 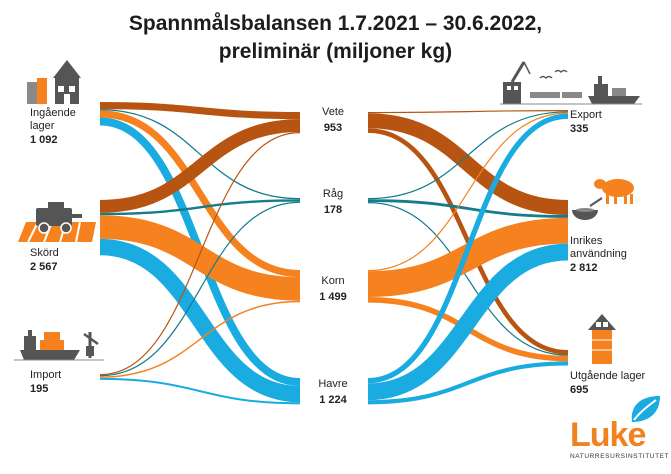 What do you see at coordinates (39, 389) in the screenshot?
I see `source-import-value: 195` at bounding box center [39, 389].